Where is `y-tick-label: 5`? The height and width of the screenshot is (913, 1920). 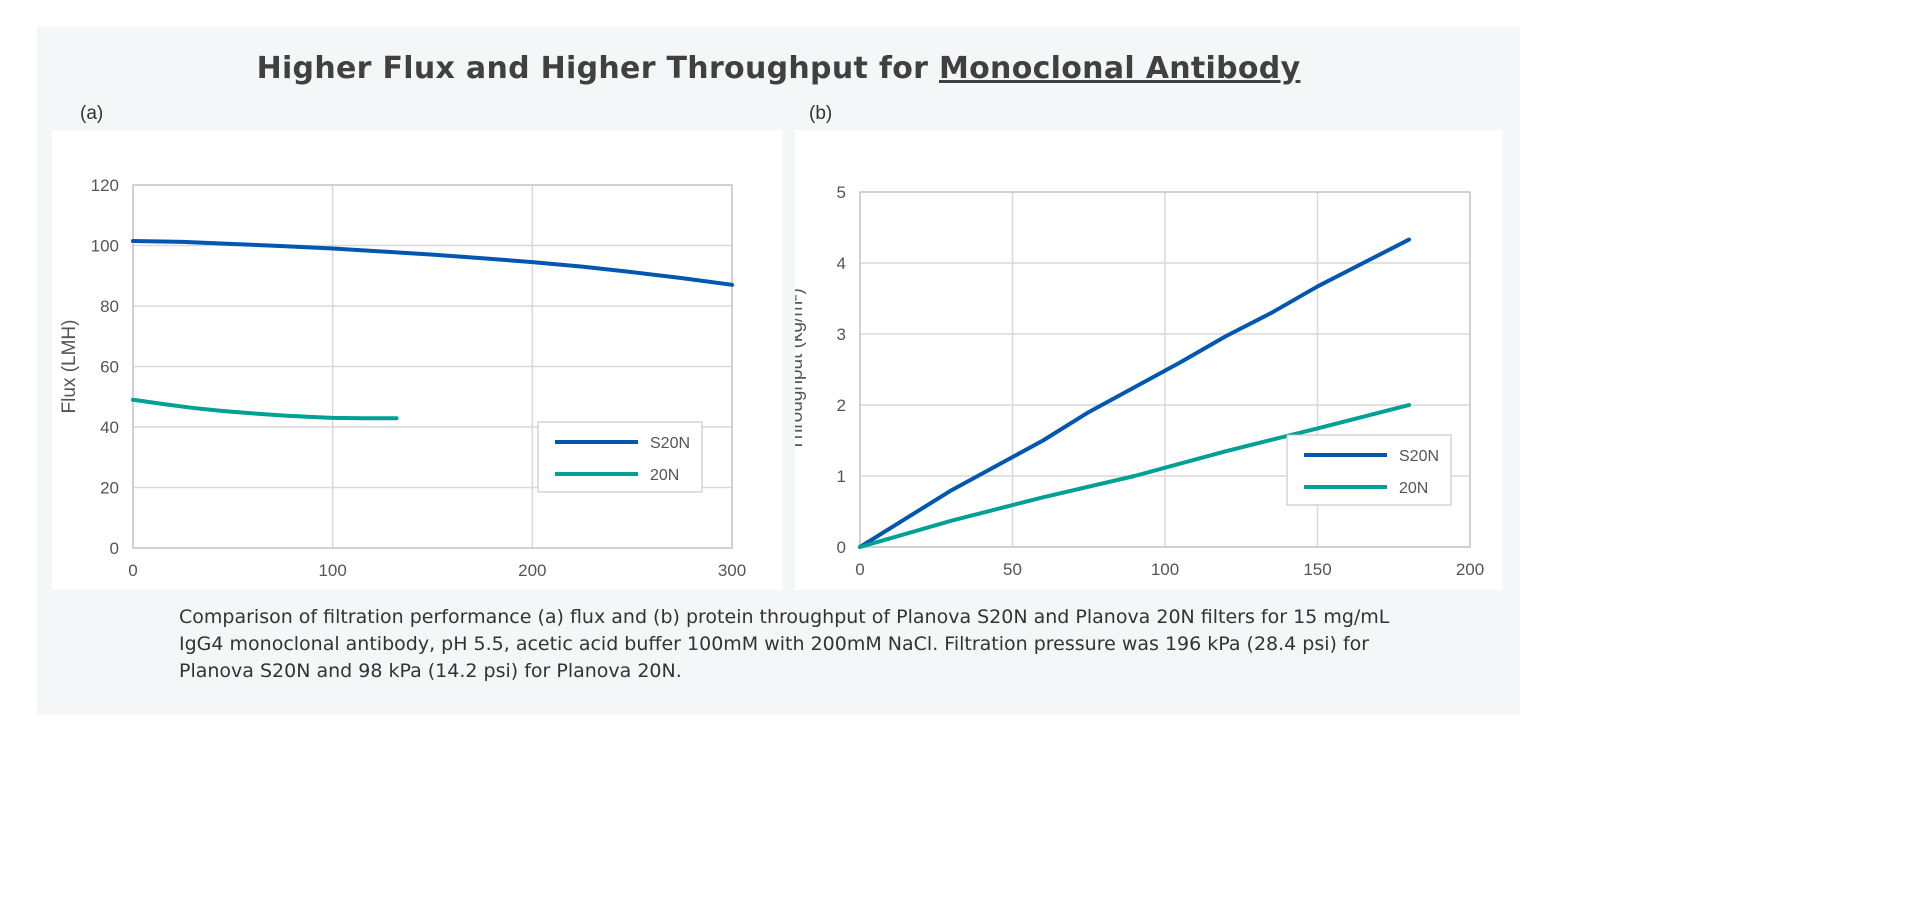 y-tick-label: 5 is located at coordinates (841, 192).